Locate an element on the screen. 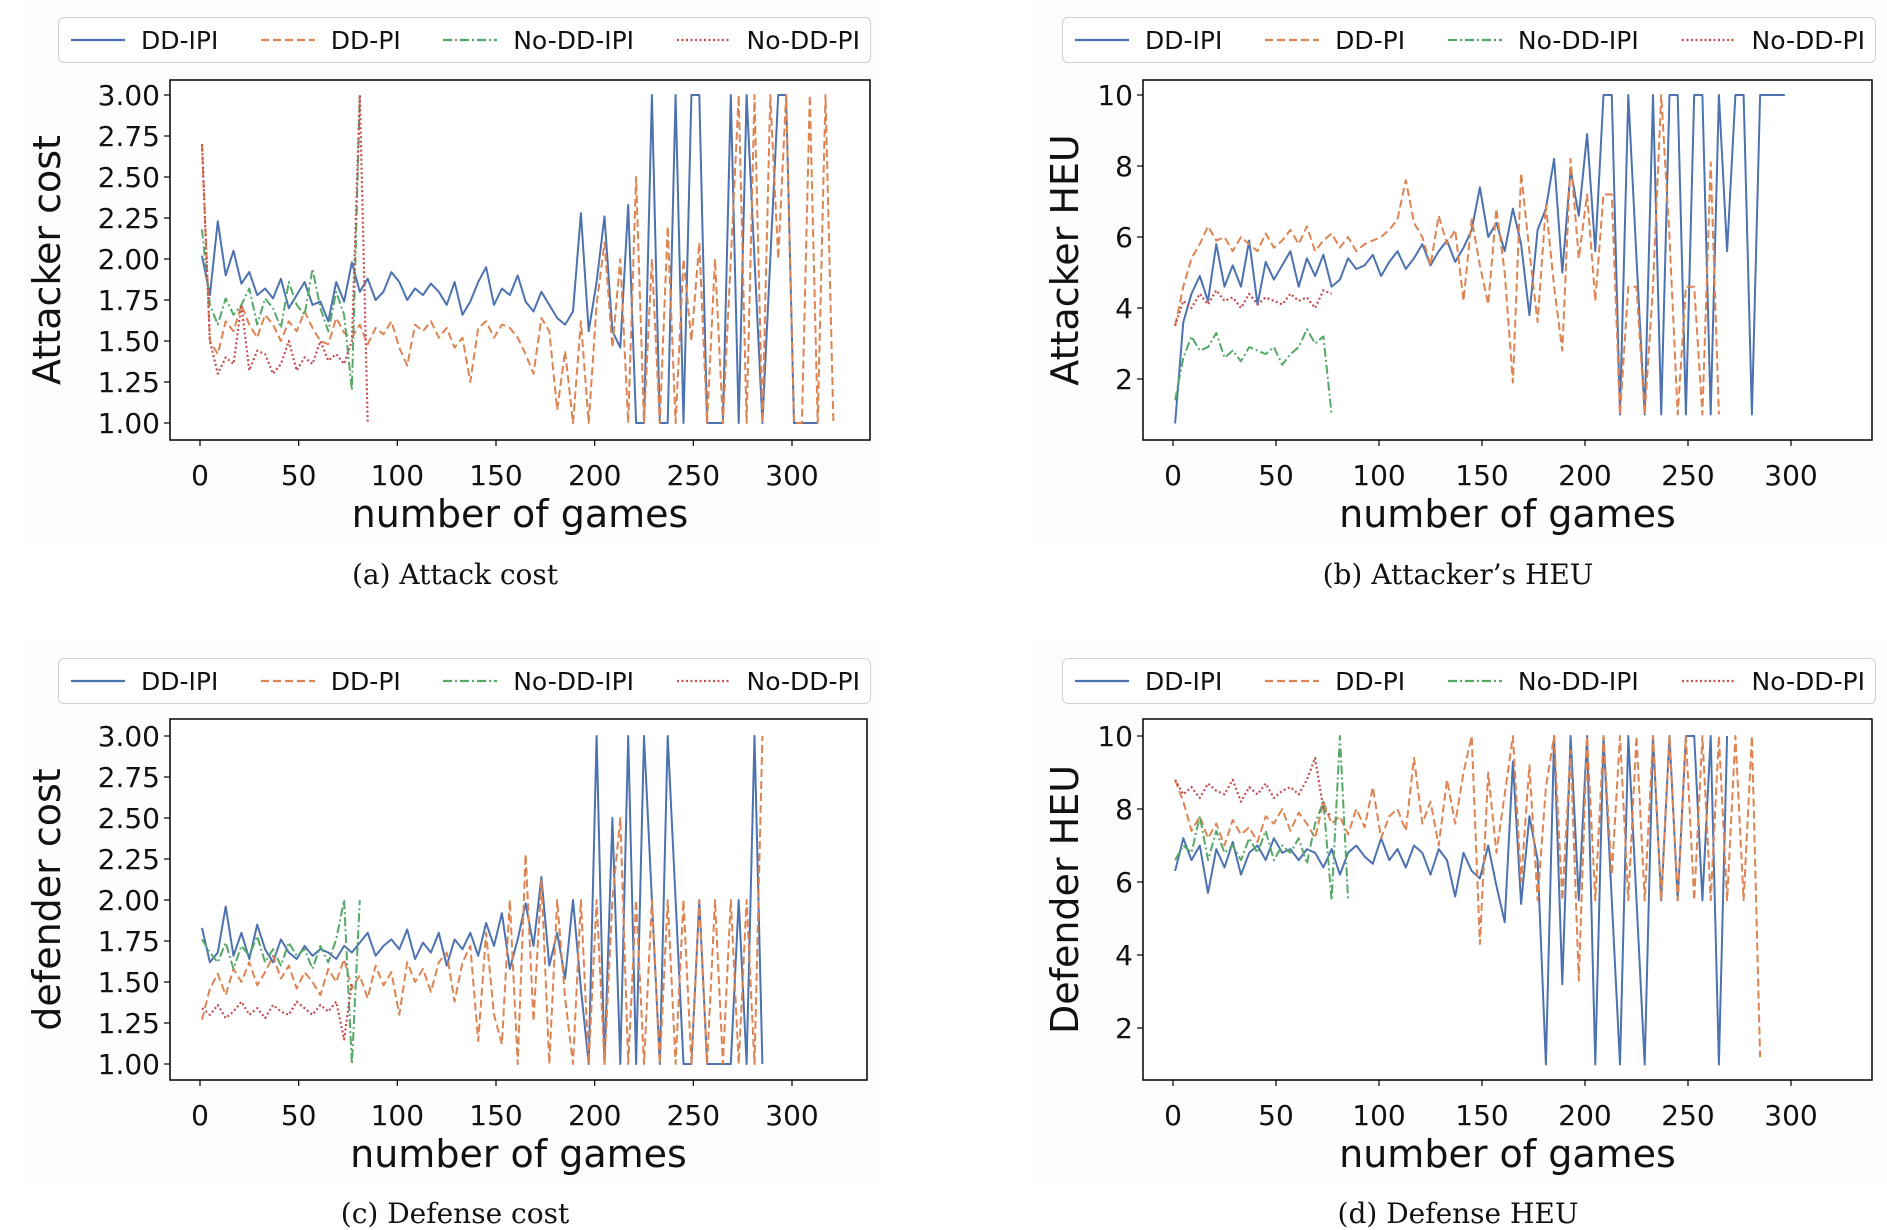  y-tick-label: 3.00 is located at coordinates (129, 95).